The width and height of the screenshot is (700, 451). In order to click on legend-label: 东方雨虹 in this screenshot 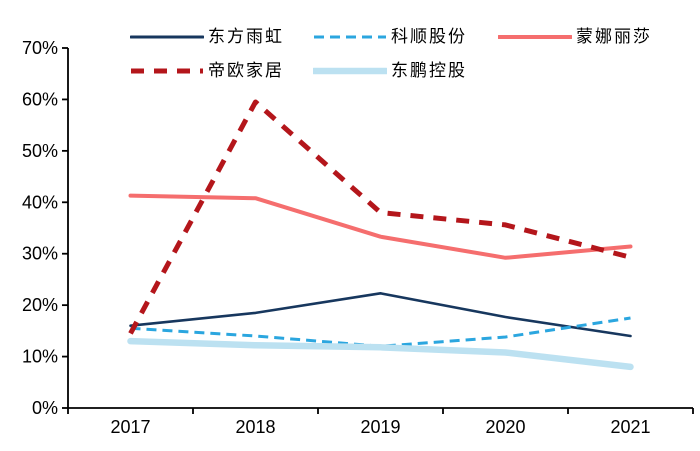, I will do `click(246, 37)`.